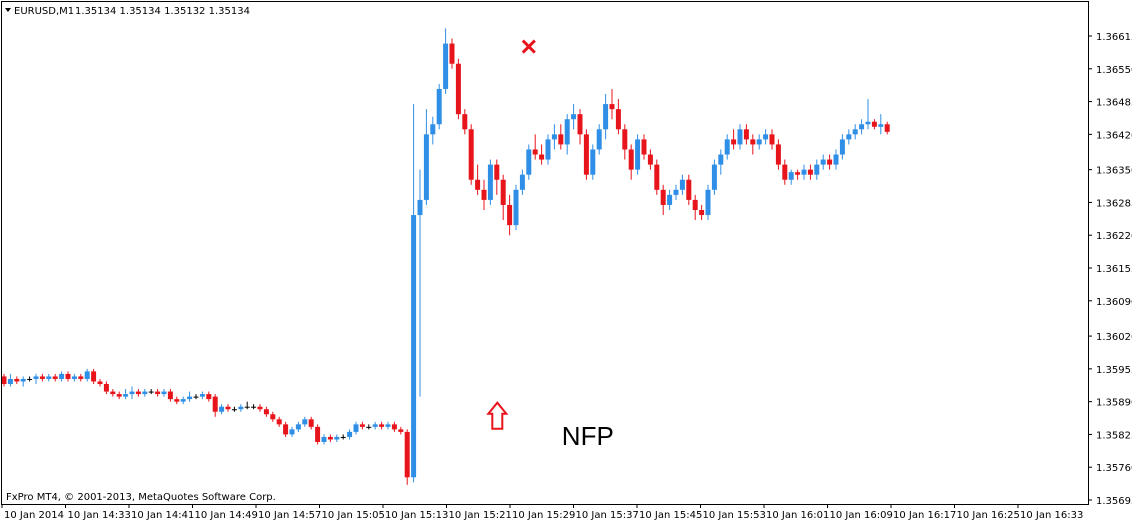 The image size is (1132, 527). What do you see at coordinates (1114, 135) in the screenshot?
I see `y-tick-label: 1.36420` at bounding box center [1114, 135].